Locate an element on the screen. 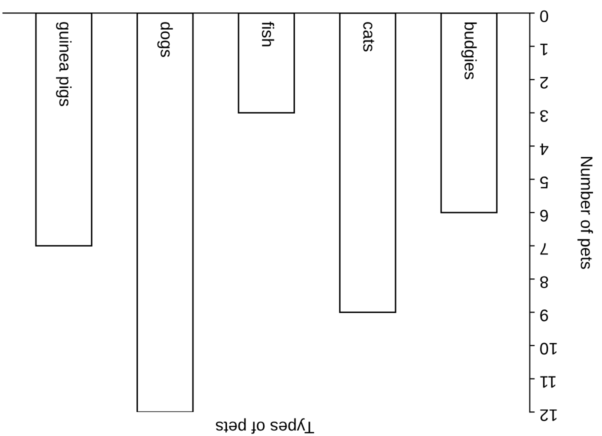 This screenshot has height=436, width=602. y-tick-label: 0 is located at coordinates (544, 16).